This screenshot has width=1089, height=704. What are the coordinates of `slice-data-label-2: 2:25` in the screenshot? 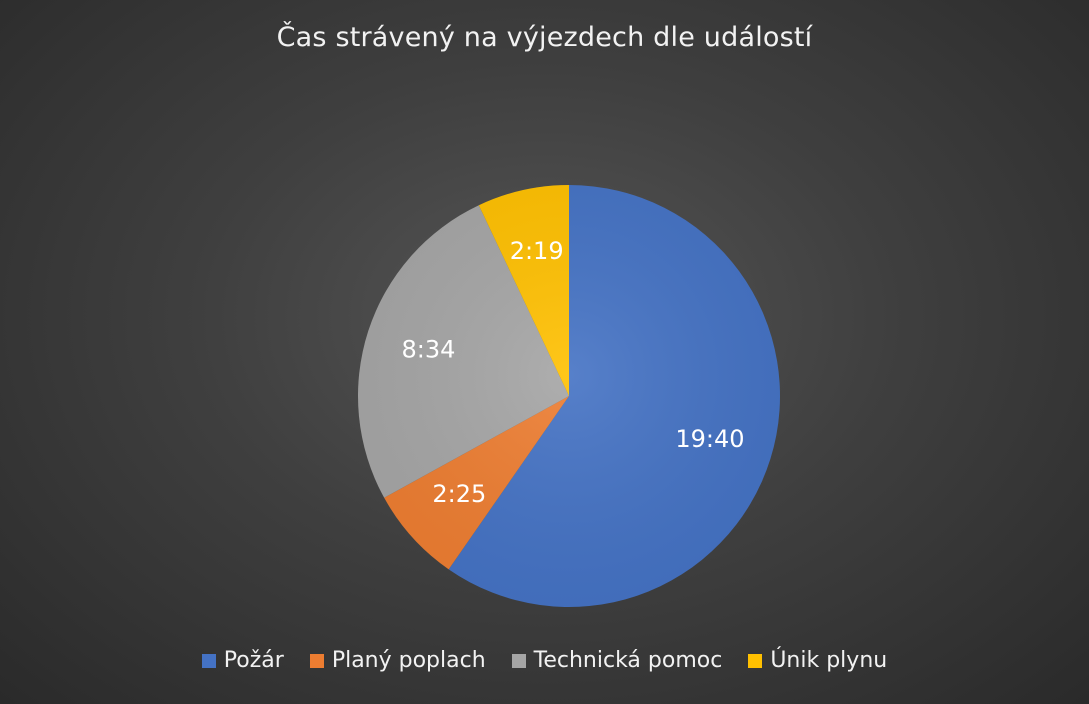 It's located at (459, 494).